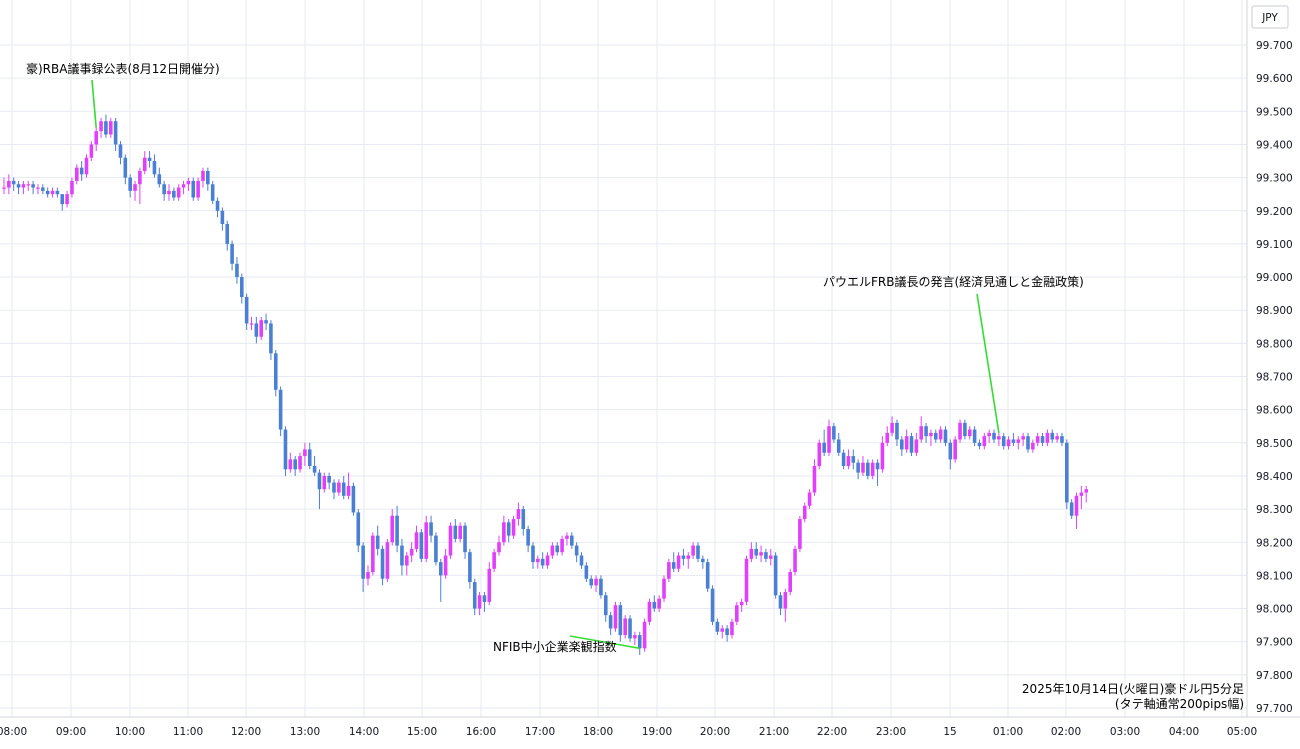  What do you see at coordinates (71, 732) in the screenshot?
I see `x-tick-label: 09:00` at bounding box center [71, 732].